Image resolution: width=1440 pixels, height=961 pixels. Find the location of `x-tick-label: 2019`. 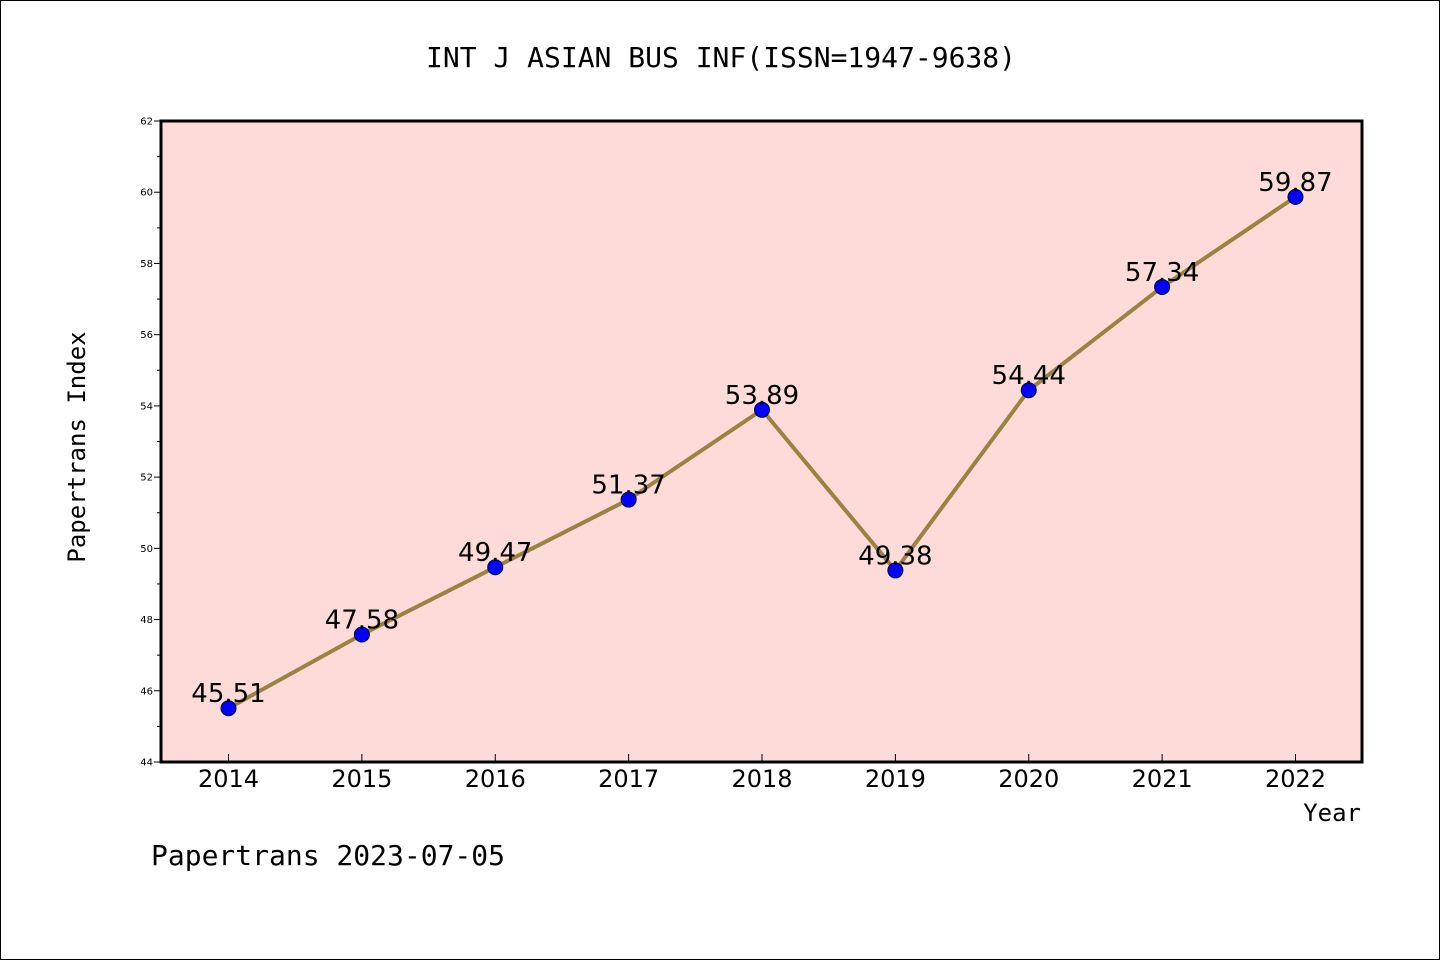

x-tick-label: 2019 is located at coordinates (895, 779).